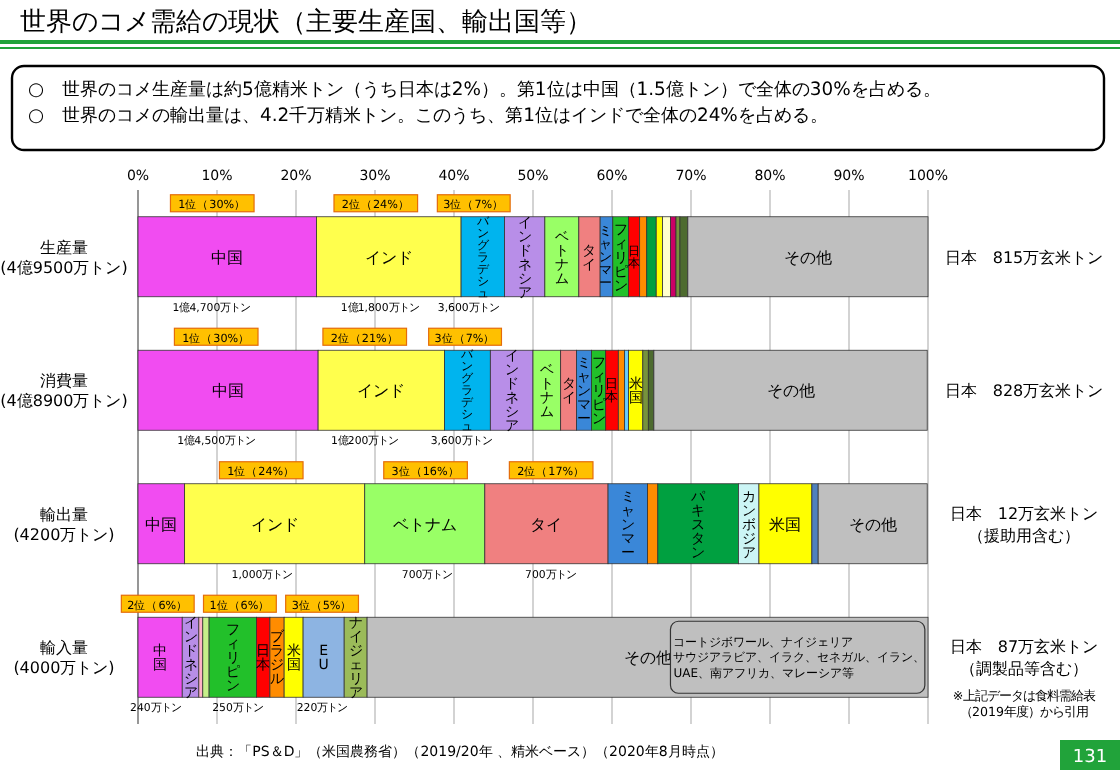 The width and height of the screenshot is (1120, 770). What do you see at coordinates (64, 524) in the screenshot?
I see `y-tick-label: 輸出量 (4200万トン)` at bounding box center [64, 524].